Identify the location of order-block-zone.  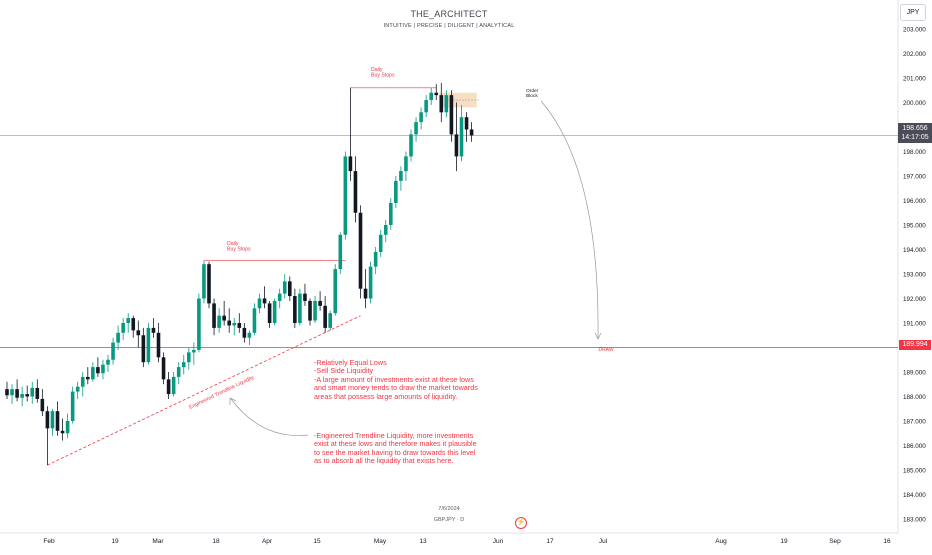
(458, 100).